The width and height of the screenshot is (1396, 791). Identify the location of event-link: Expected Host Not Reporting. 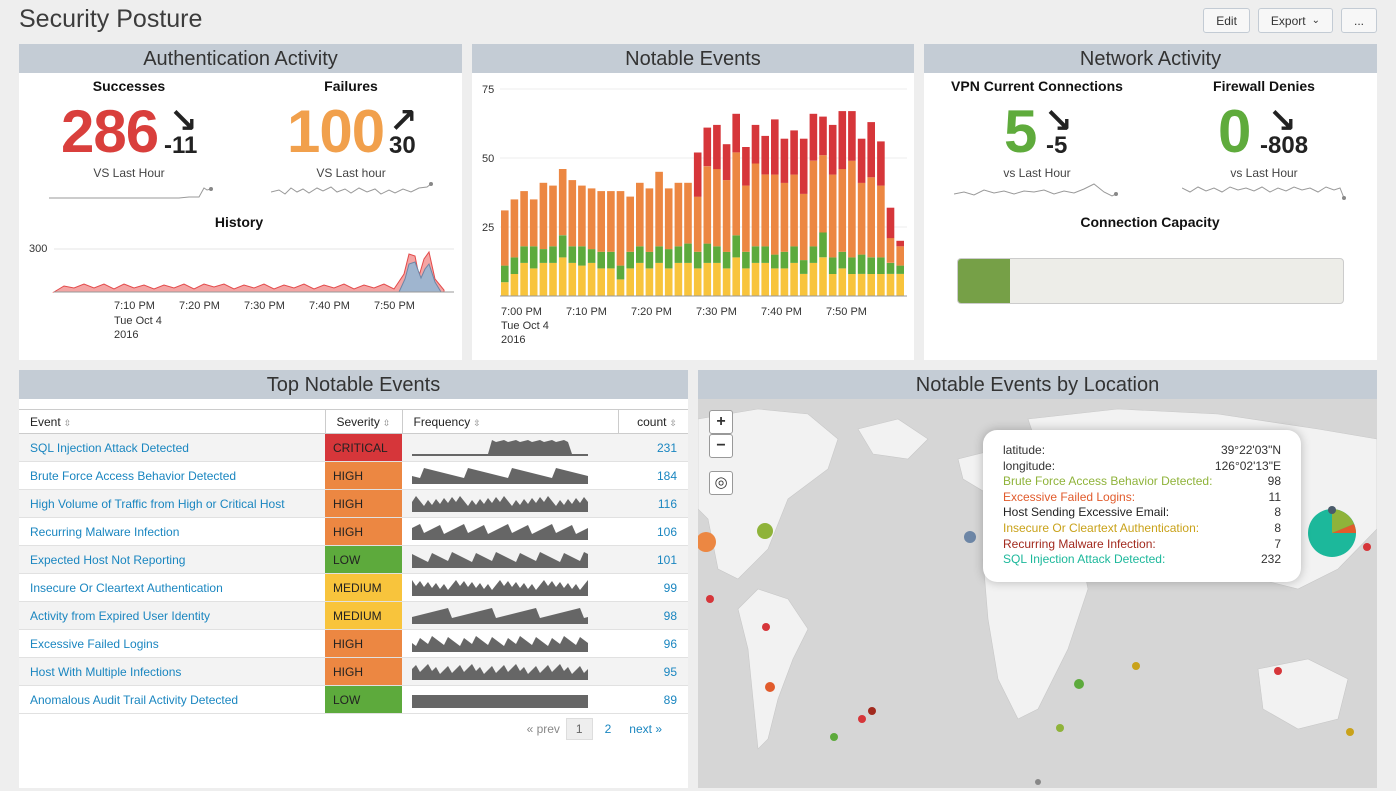
(108, 559).